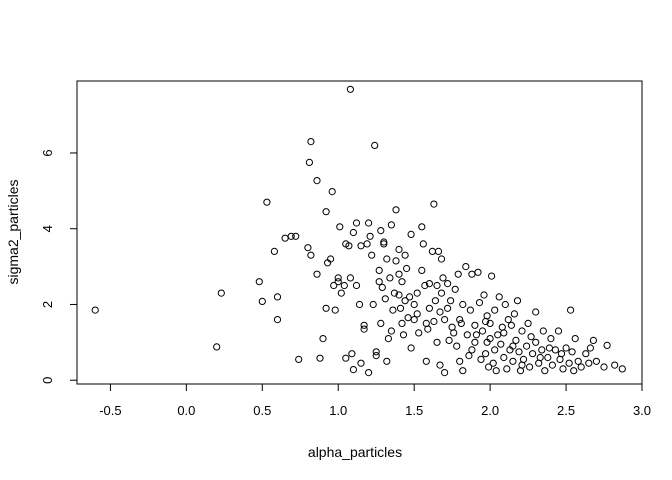 The height and width of the screenshot is (480, 672). Describe the element at coordinates (47, 304) in the screenshot. I see `y-tick-label: 2` at that location.